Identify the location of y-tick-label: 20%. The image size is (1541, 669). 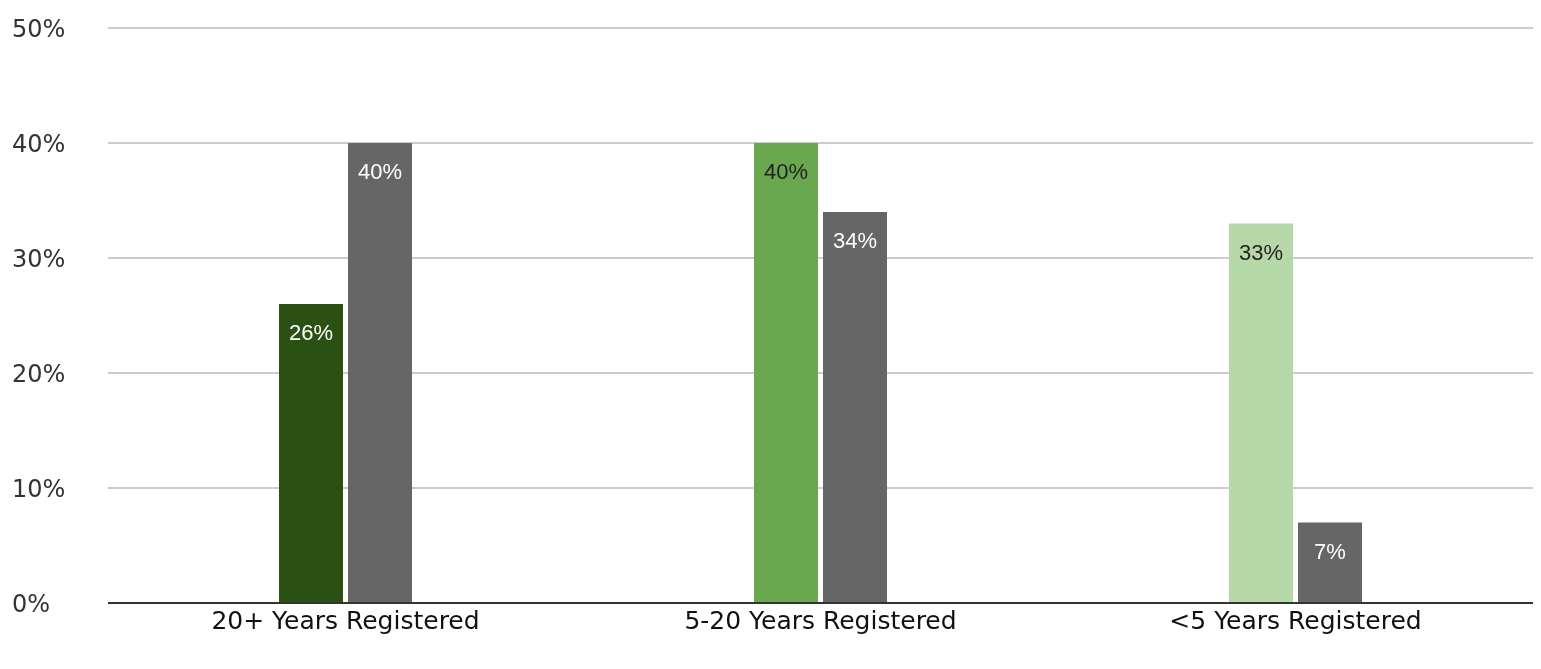
(39, 373).